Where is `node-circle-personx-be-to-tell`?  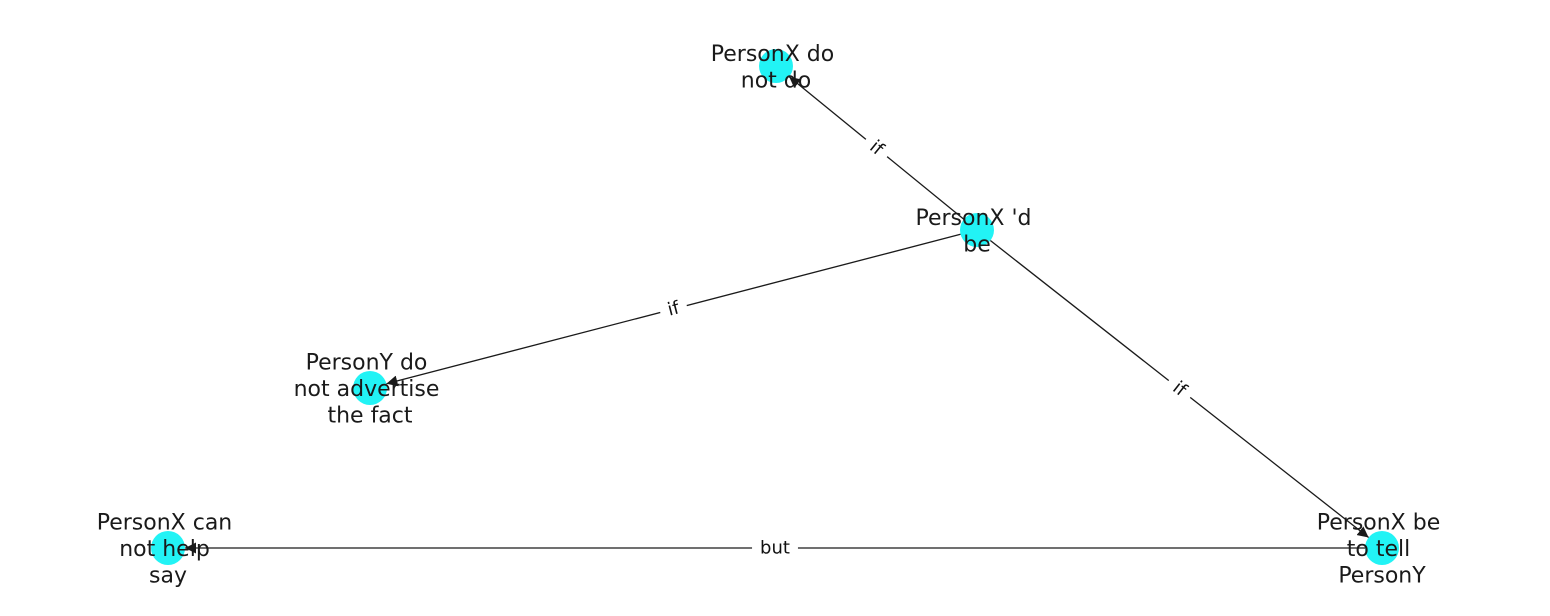
node-circle-personx-be-to-tell is located at coordinates (1382, 548).